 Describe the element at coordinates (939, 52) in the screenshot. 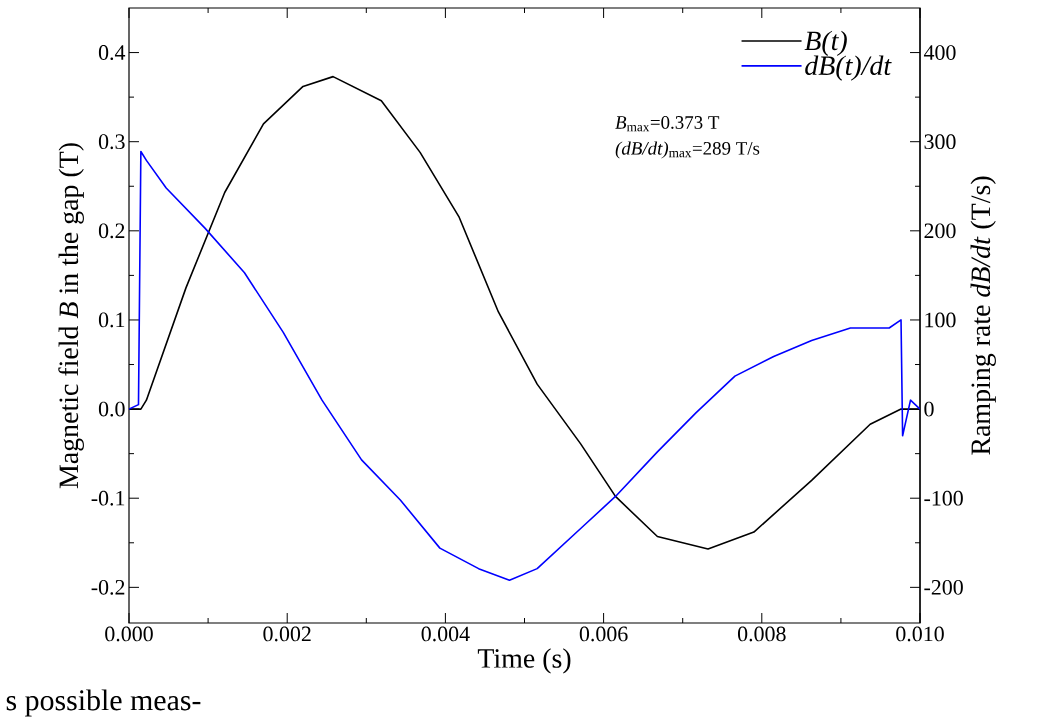

I see `y2-tick-label: 400` at that location.